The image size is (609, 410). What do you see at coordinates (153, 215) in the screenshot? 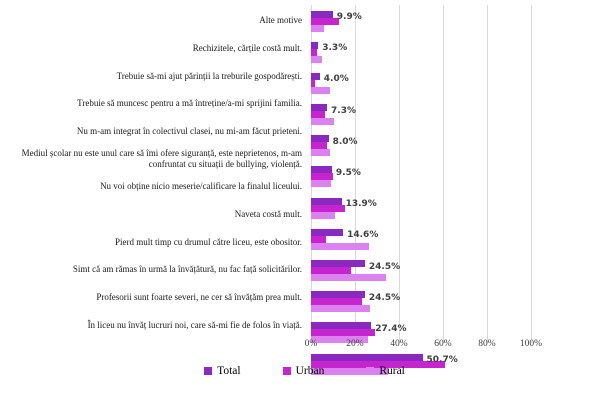
I see `category-row: Naveta costă mult.` at bounding box center [153, 215].